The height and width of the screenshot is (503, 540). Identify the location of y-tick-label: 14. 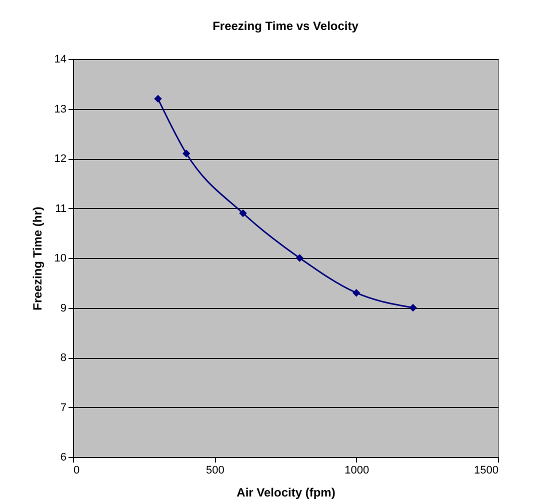
(60, 60).